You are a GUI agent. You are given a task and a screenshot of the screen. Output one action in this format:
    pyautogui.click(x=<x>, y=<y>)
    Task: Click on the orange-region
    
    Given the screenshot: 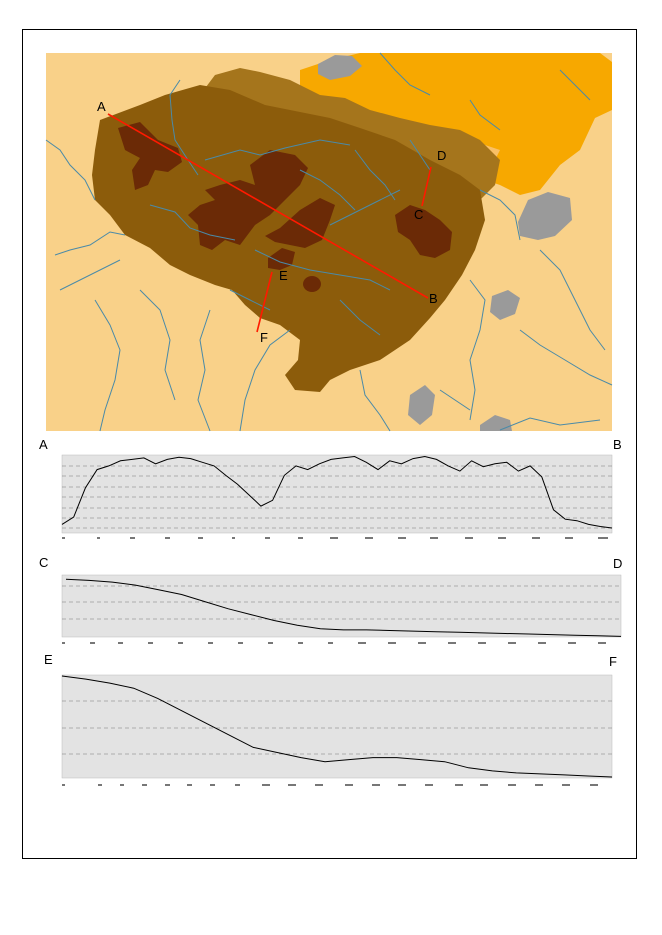 What is the action you would take?
    pyautogui.click(x=456, y=124)
    